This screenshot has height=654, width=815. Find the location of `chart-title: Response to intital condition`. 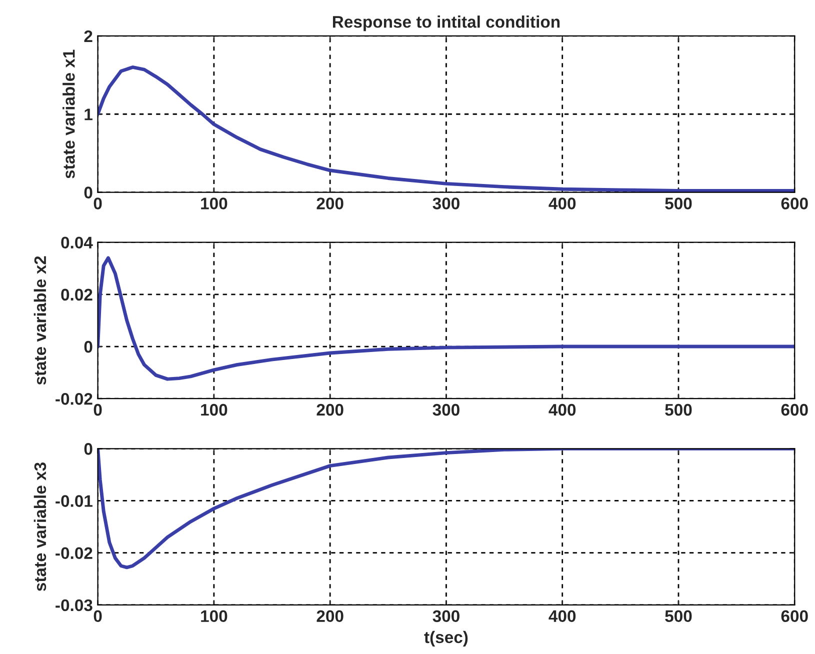

chart-title: Response to intital condition is located at coordinates (446, 24).